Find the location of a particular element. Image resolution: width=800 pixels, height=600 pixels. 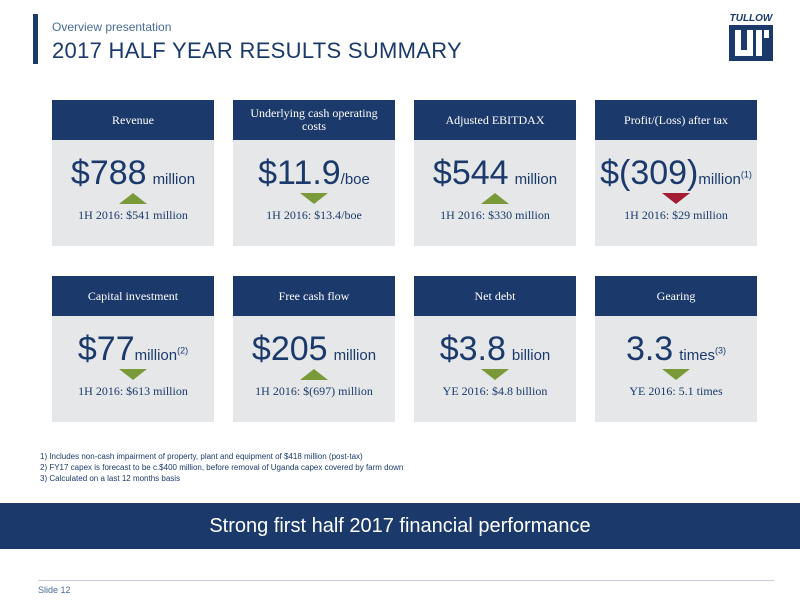

metric-unit: billion is located at coordinates (531, 355).